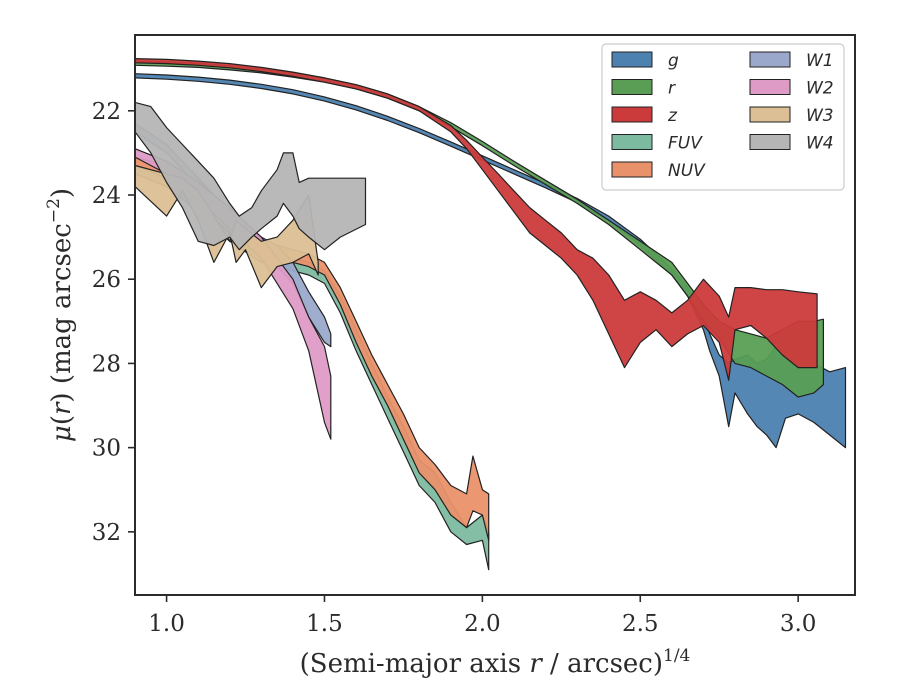 This screenshot has height=700, width=900. Describe the element at coordinates (495, 662) in the screenshot. I see `x-axis-label: (Semi-major axis r / arcsec)1/4` at that location.